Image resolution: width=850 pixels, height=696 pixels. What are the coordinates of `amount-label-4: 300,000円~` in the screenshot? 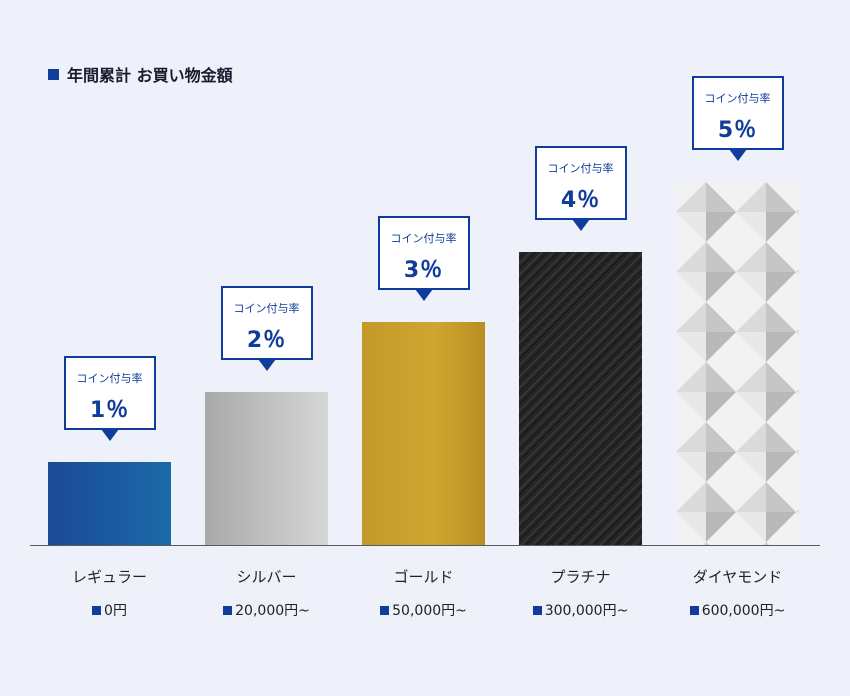 It's located at (581, 610).